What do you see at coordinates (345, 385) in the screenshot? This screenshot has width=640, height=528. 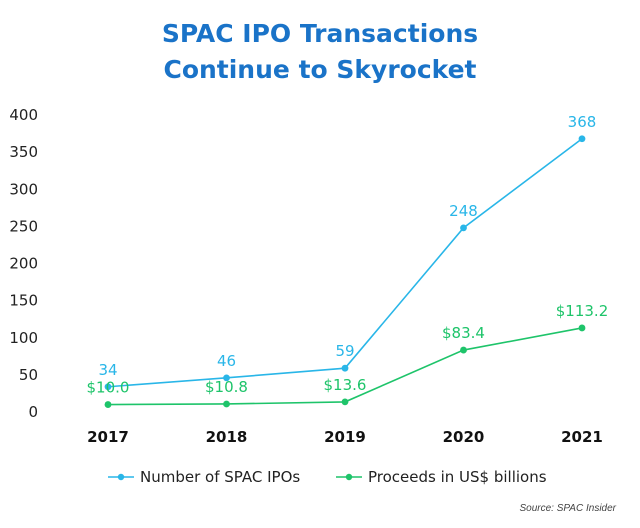 I see `data-label: $13.6` at bounding box center [345, 385].